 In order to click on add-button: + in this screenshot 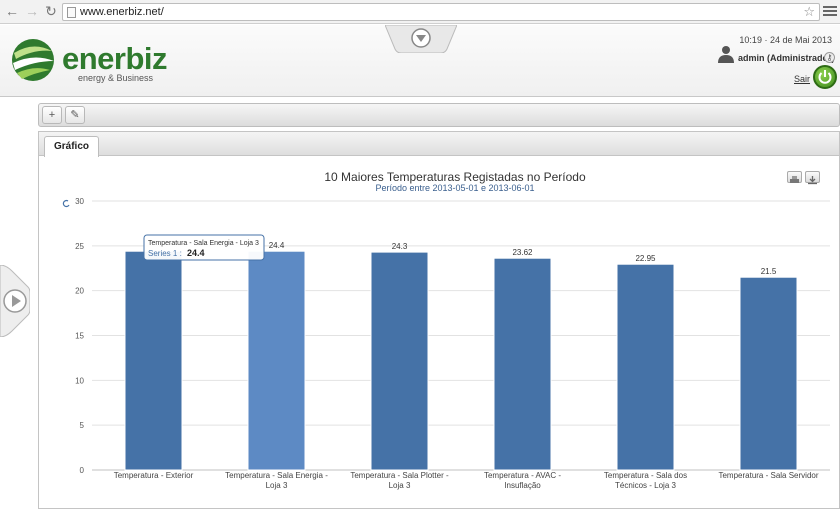, I will do `click(52, 115)`.